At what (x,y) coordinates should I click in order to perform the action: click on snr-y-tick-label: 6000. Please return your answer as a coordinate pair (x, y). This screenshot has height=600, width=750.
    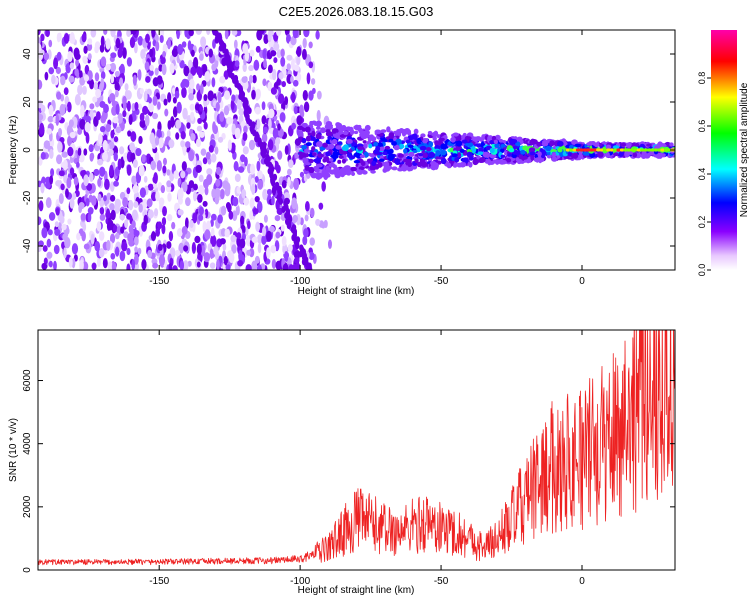
    Looking at the image, I should click on (27, 380).